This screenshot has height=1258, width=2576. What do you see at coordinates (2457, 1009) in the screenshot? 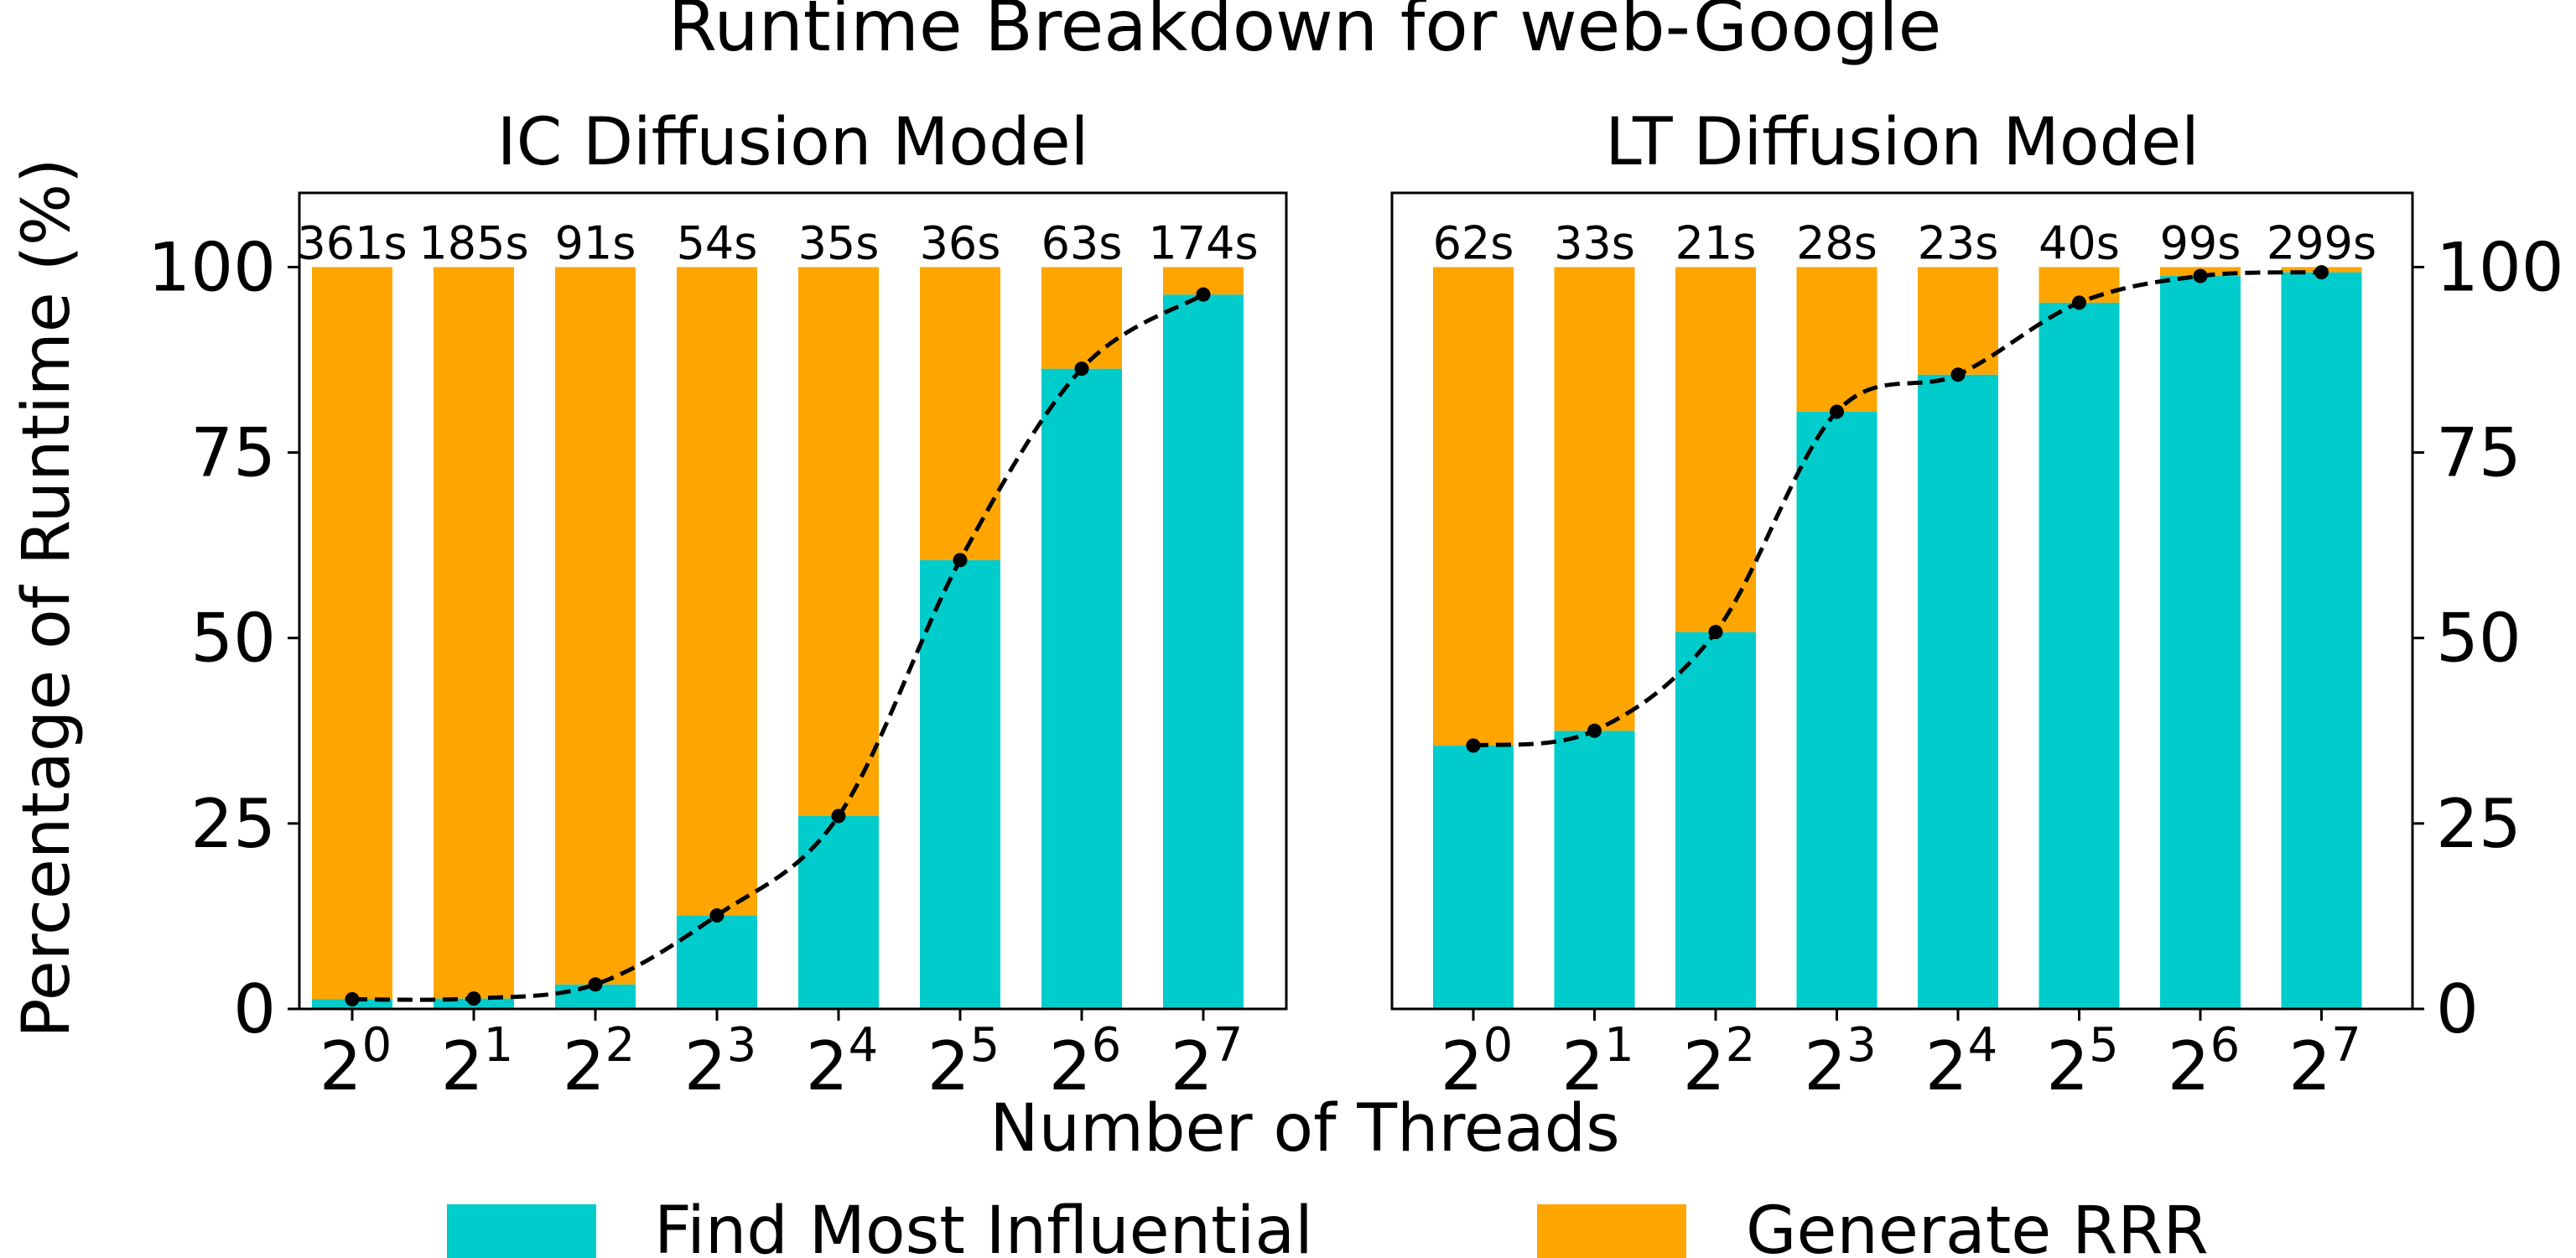
I see `lt-y-tick-label: 0` at bounding box center [2457, 1009].